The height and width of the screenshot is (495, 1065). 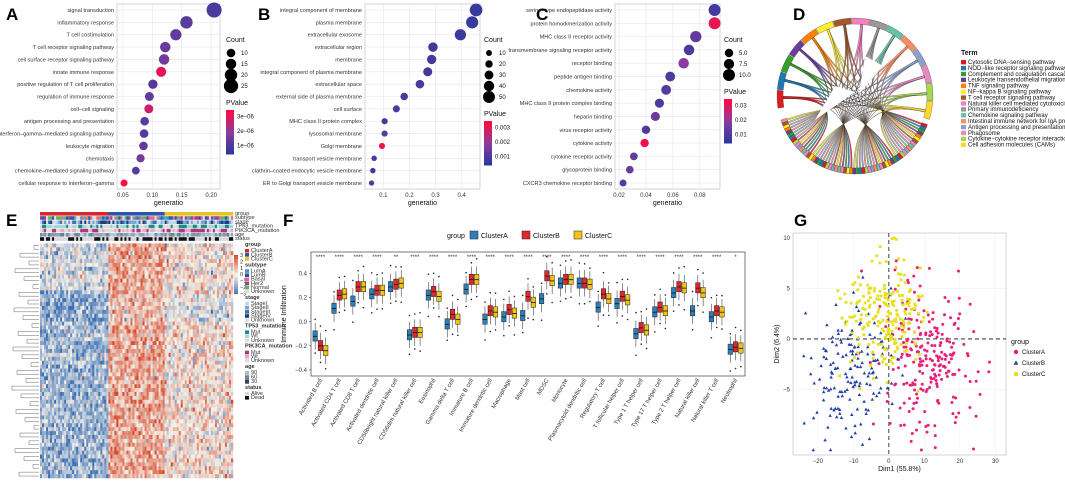 What do you see at coordinates (963, 85) in the screenshot?
I see `term-legend-swatch` at bounding box center [963, 85].